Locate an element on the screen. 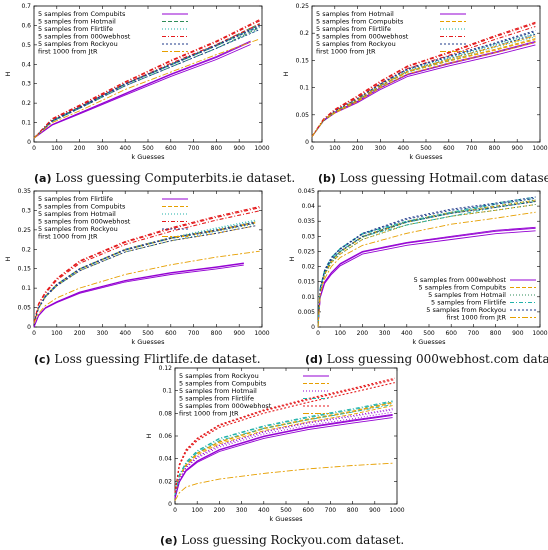 The image size is (548, 550). y-tick-label-d-3: 0.015 is located at coordinates (306, 282).